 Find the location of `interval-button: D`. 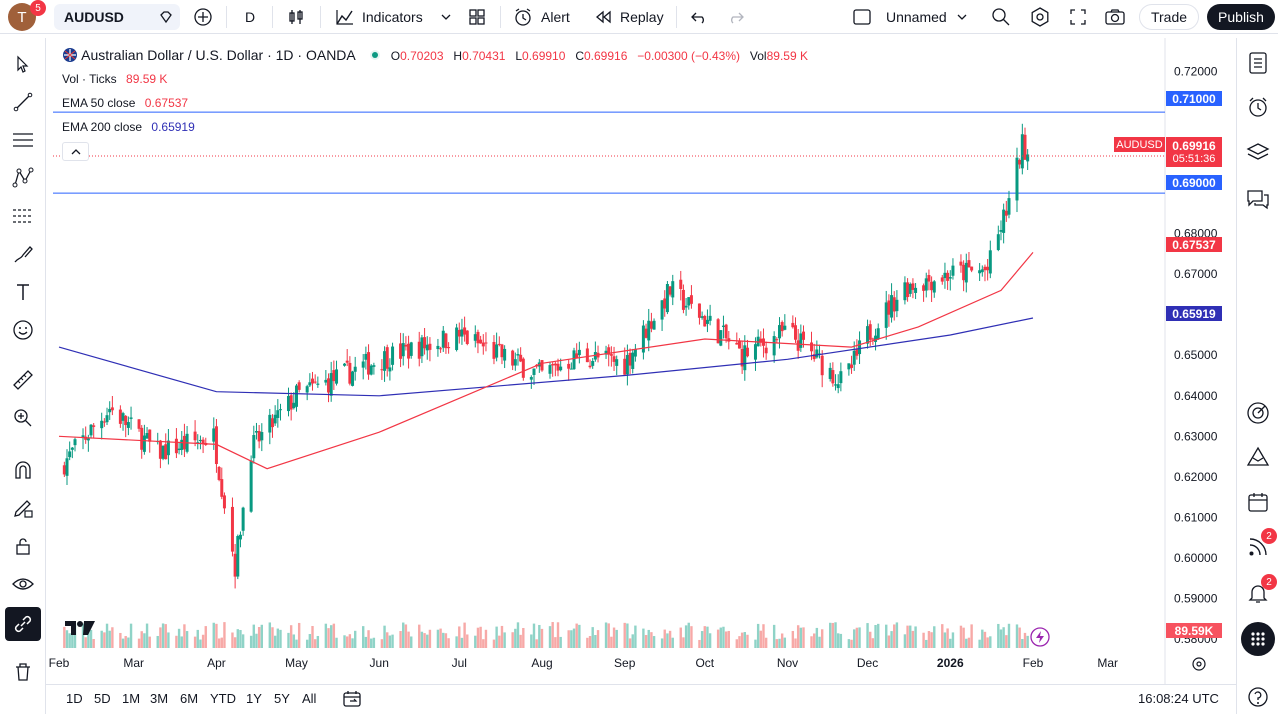

interval-button: D is located at coordinates (250, 17).